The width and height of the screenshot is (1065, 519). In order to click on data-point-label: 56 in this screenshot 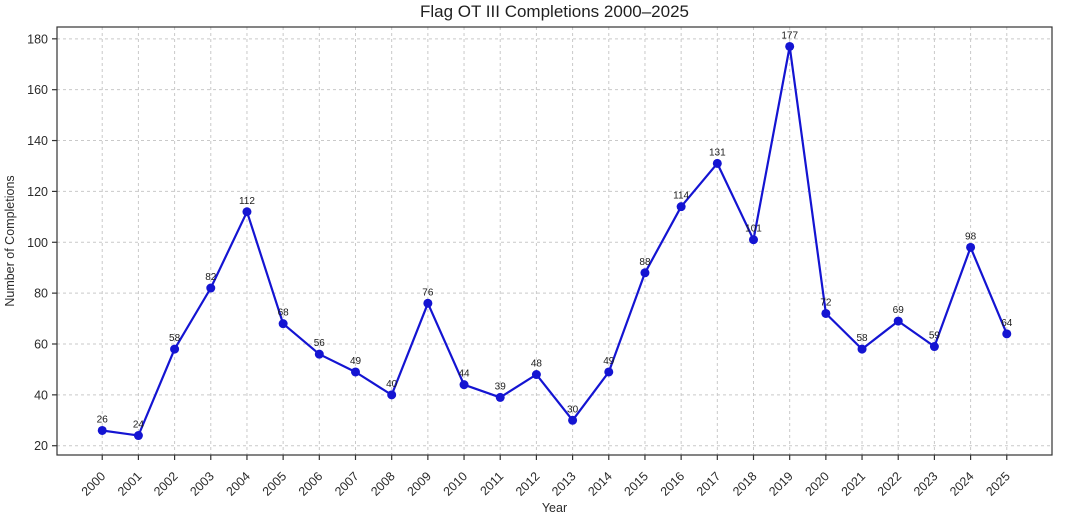, I will do `click(320, 343)`.